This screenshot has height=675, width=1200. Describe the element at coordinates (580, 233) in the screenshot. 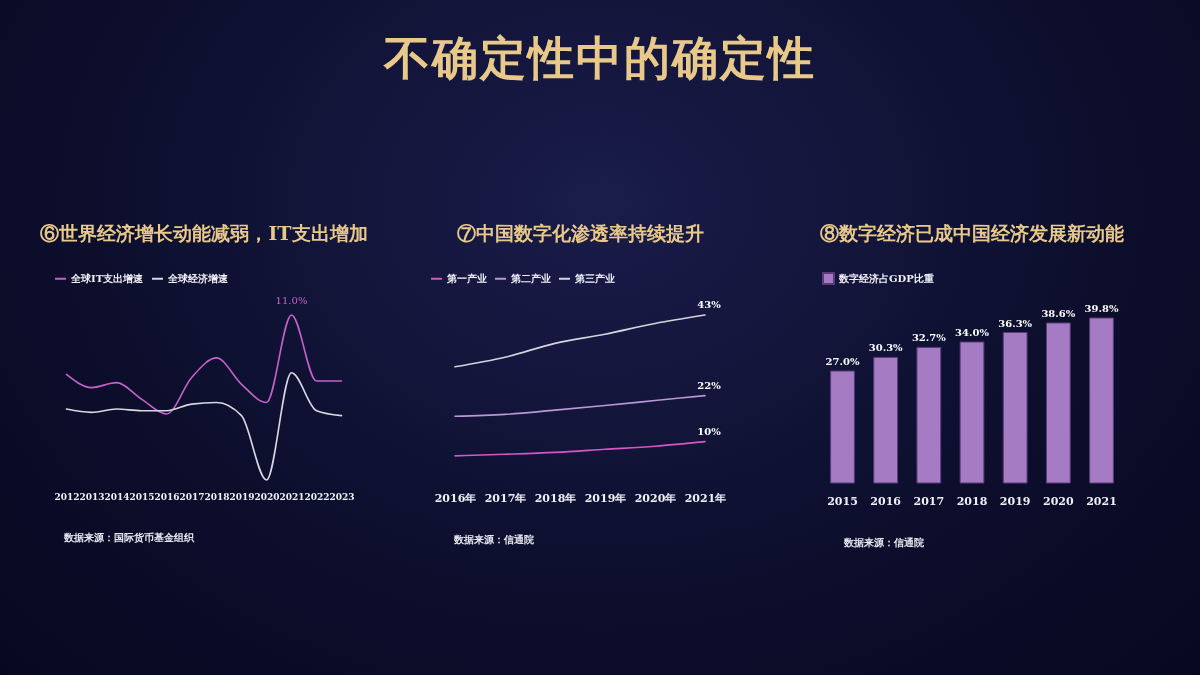

I see `chart-title: ⑦中国数字化渗透率持续提升` at that location.